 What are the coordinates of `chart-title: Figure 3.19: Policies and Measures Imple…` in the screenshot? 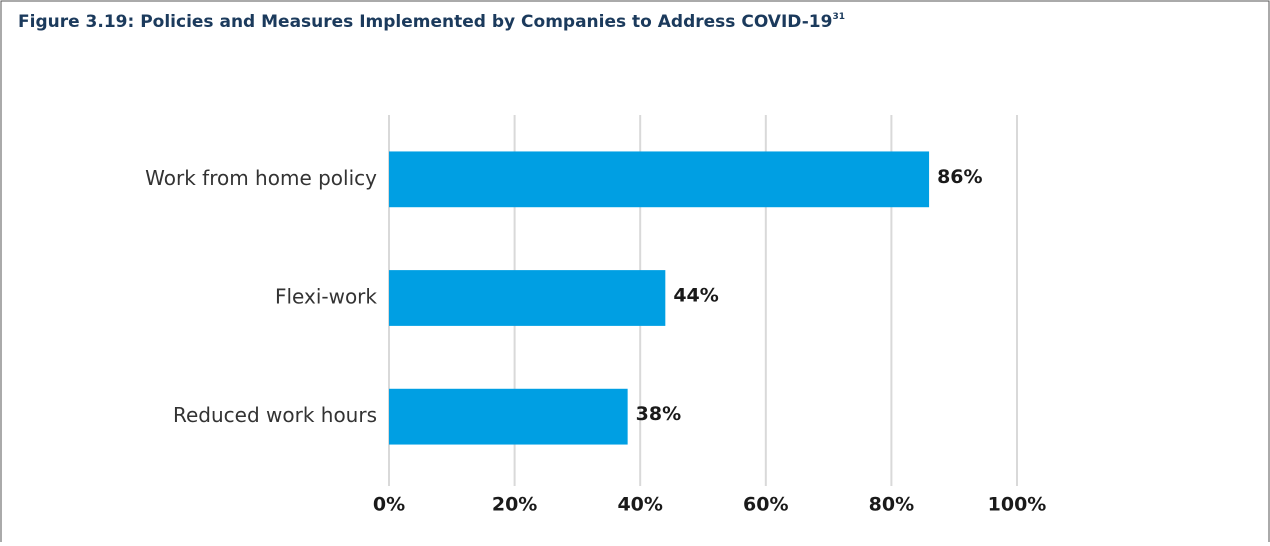 It's located at (431, 22).